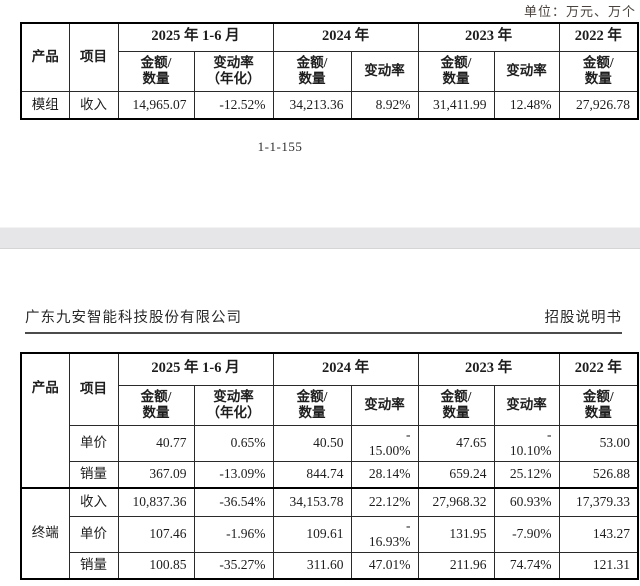 The height and width of the screenshot is (586, 640). What do you see at coordinates (456, 474) in the screenshot?
I see `value-cell: 659.24` at bounding box center [456, 474].